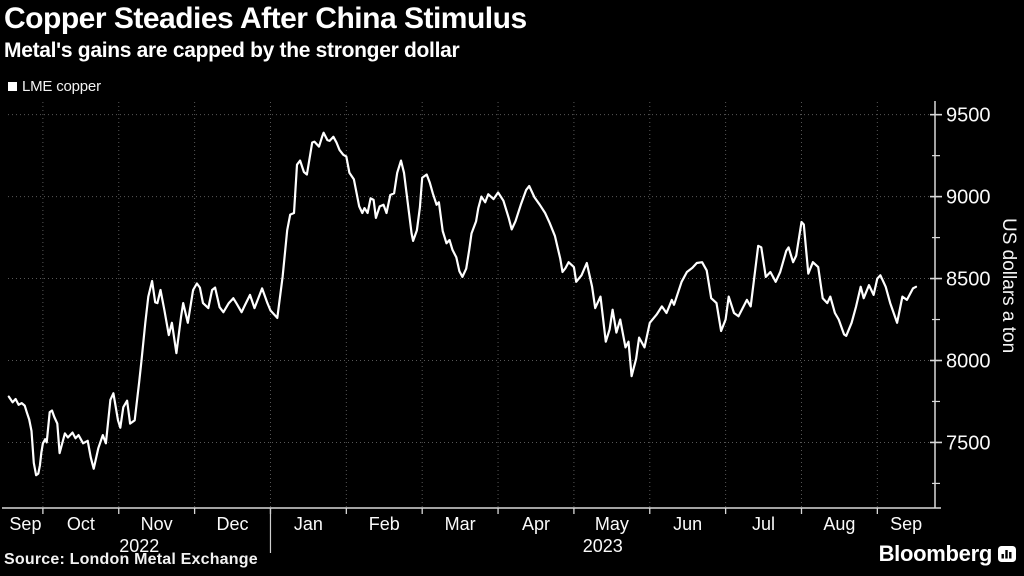 The image size is (1024, 576). Describe the element at coordinates (265, 18) in the screenshot. I see `chart-title: Copper Steadies After China Stimulus` at that location.